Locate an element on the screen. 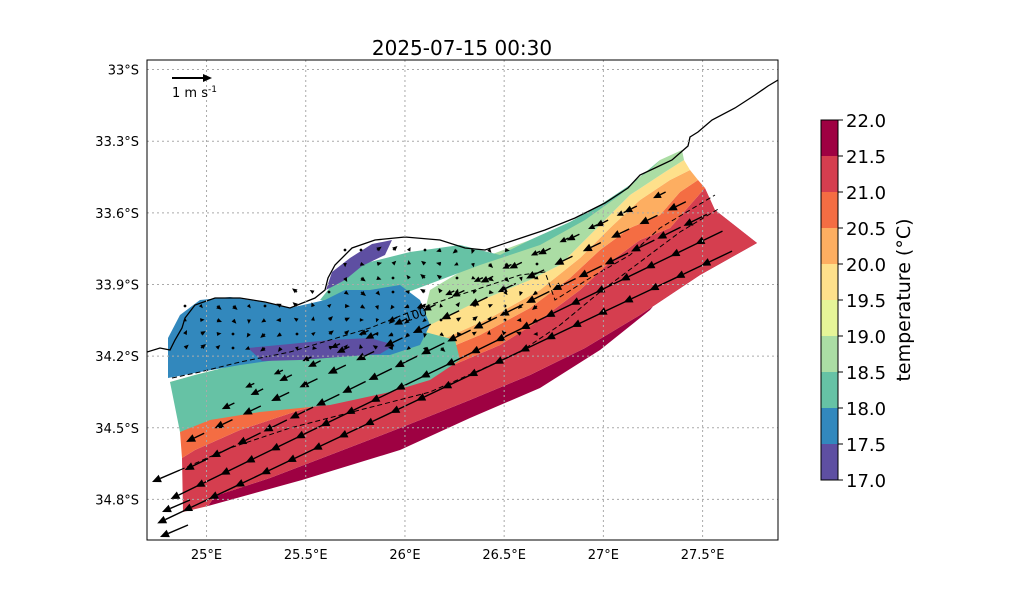 The image size is (1026, 600). lat-tick-label: 34.8°S is located at coordinates (117, 500).